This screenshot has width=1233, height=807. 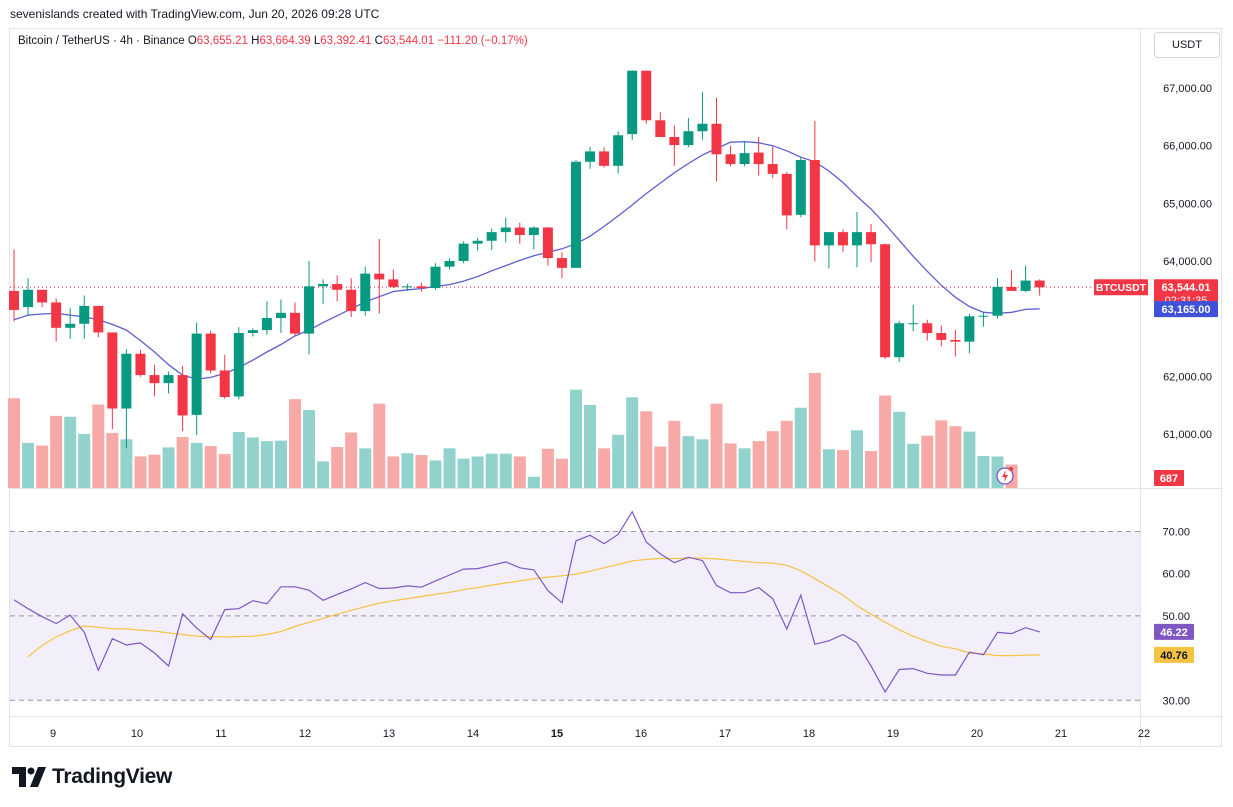 What do you see at coordinates (255, 41) in the screenshot?
I see `high-label: H` at bounding box center [255, 41].